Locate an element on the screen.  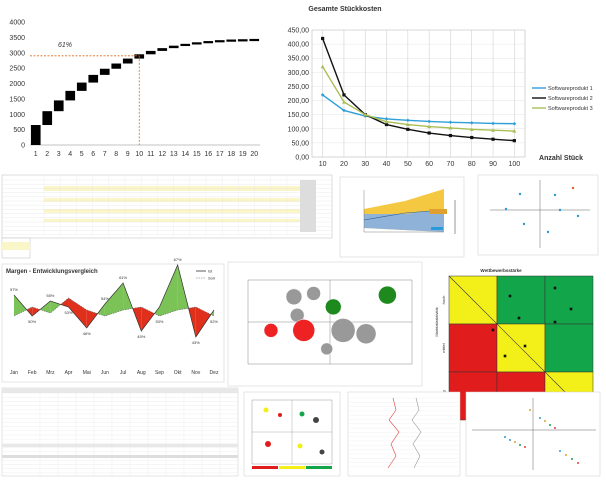
stk-y-tick: 100,00 is located at coordinates (299, 129).